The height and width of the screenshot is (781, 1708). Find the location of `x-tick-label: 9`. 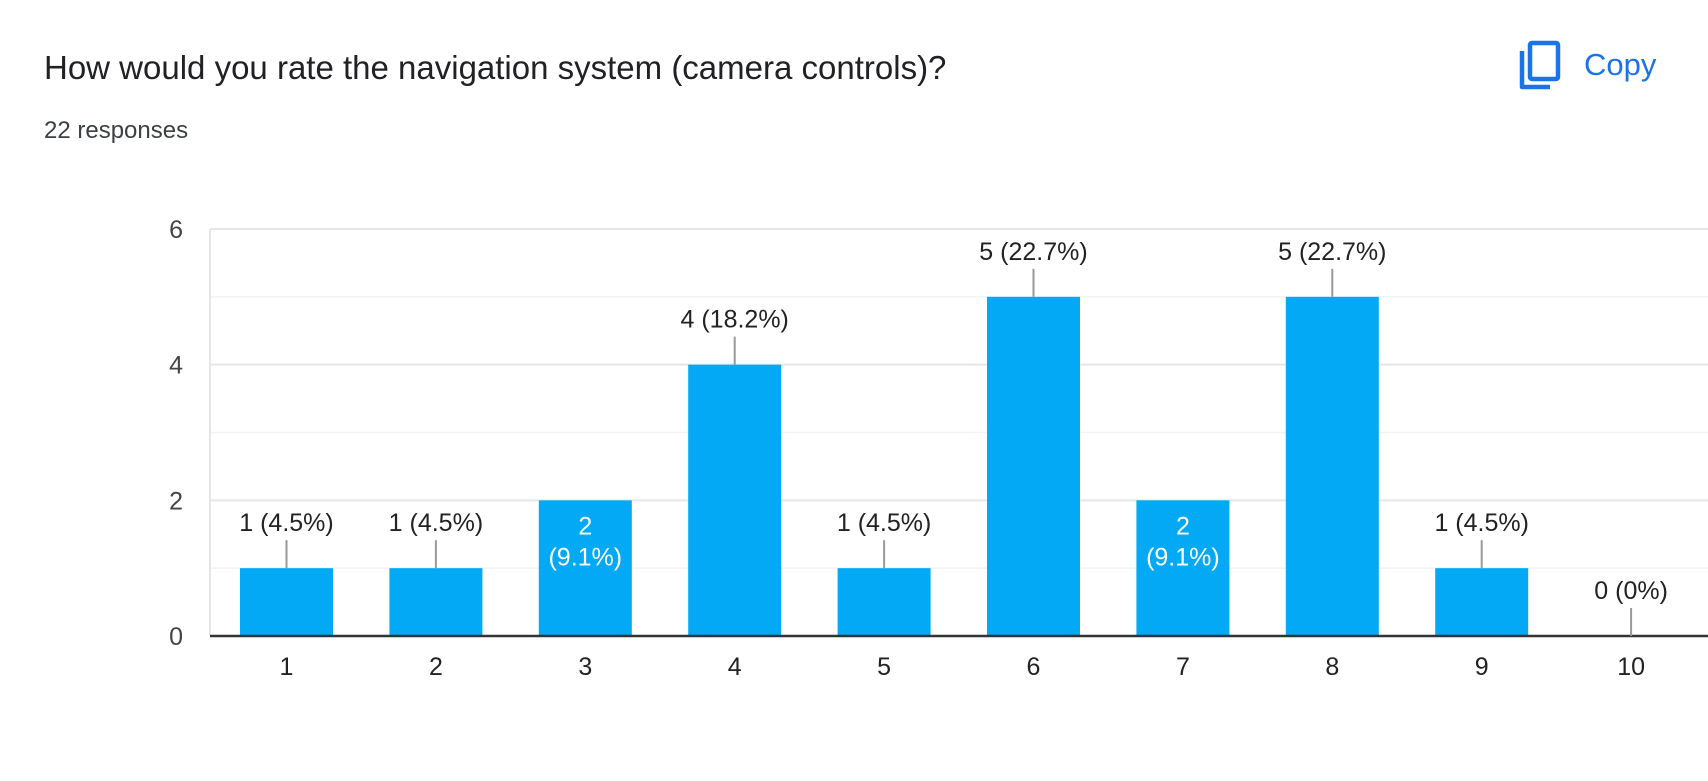

x-tick-label: 9 is located at coordinates (1482, 667).